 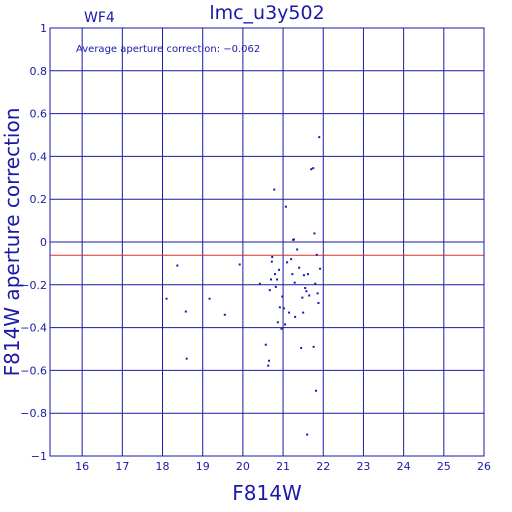 What do you see at coordinates (163, 466) in the screenshot?
I see `x-tick-label: 18` at bounding box center [163, 466].